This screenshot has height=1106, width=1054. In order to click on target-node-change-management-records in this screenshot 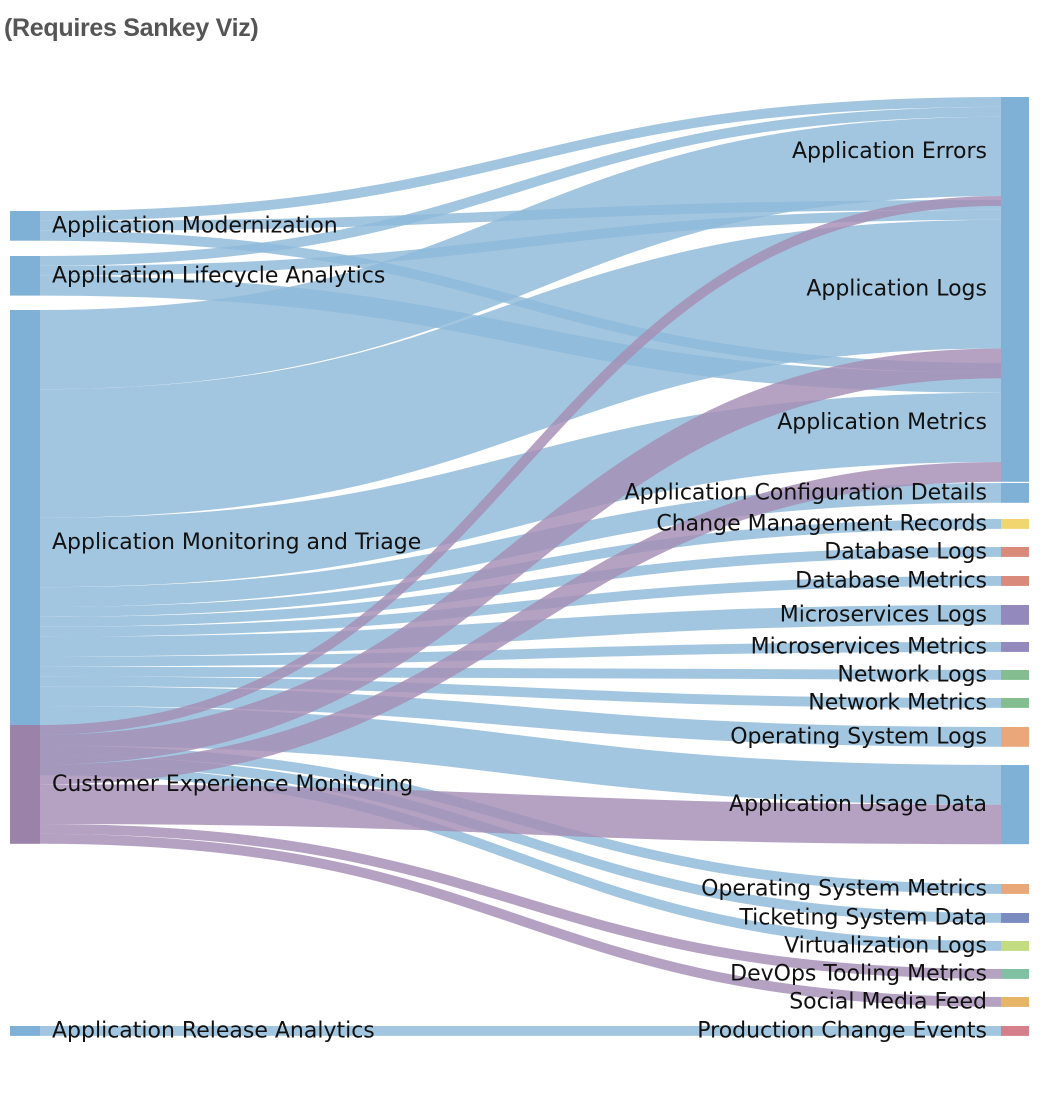, I will do `click(1015, 524)`.